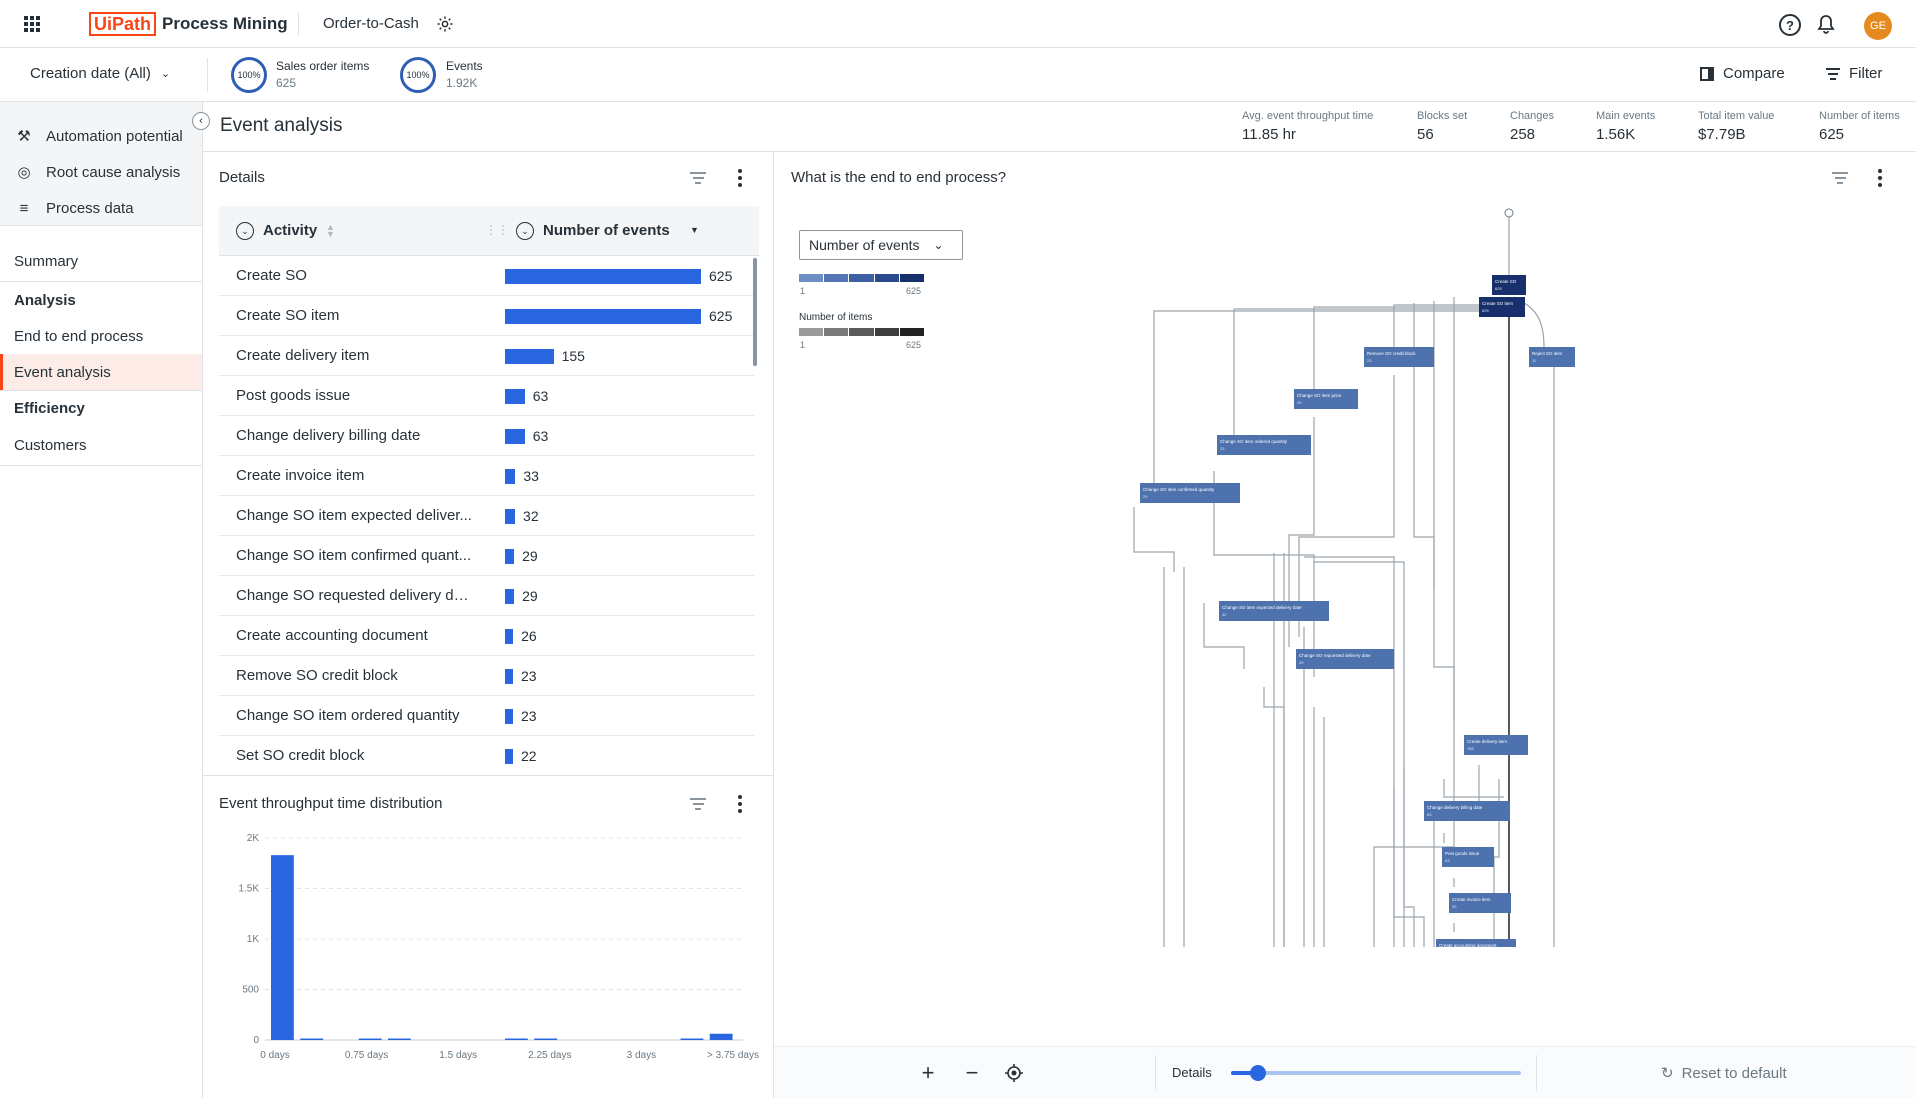  Describe the element at coordinates (486, 396) in the screenshot. I see `table-row: Post goods issue 63` at that location.